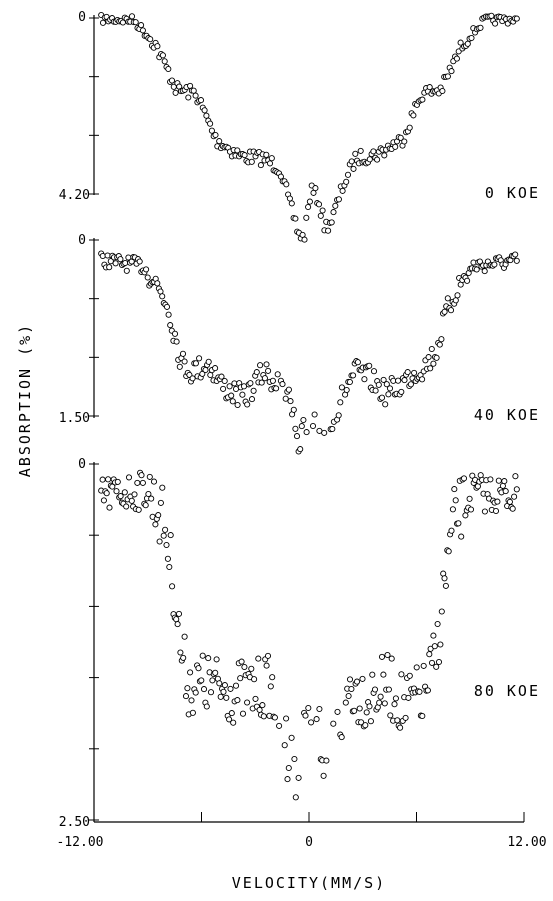 This screenshot has height=901, width=553. Describe the element at coordinates (82, 464) in the screenshot. I see `y-tick-label-panel-3-top: 0` at that location.